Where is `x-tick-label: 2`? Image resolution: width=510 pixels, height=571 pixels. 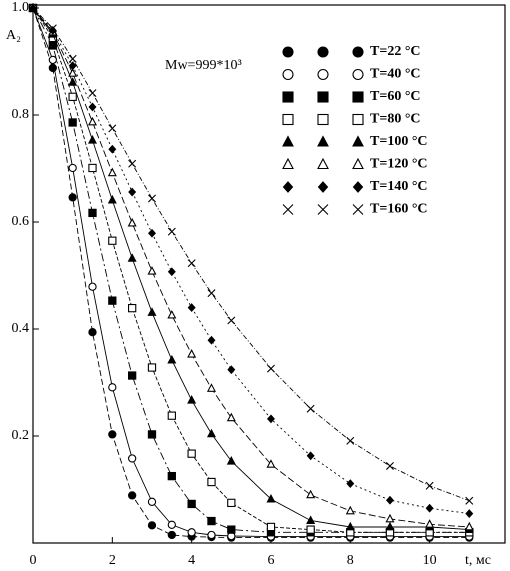 x-tick-label: 2 is located at coordinates (112, 560).